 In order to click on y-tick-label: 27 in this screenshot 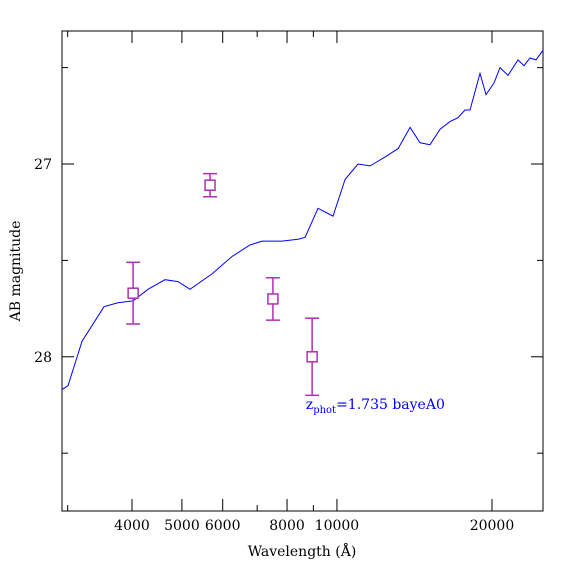, I will do `click(43, 165)`.